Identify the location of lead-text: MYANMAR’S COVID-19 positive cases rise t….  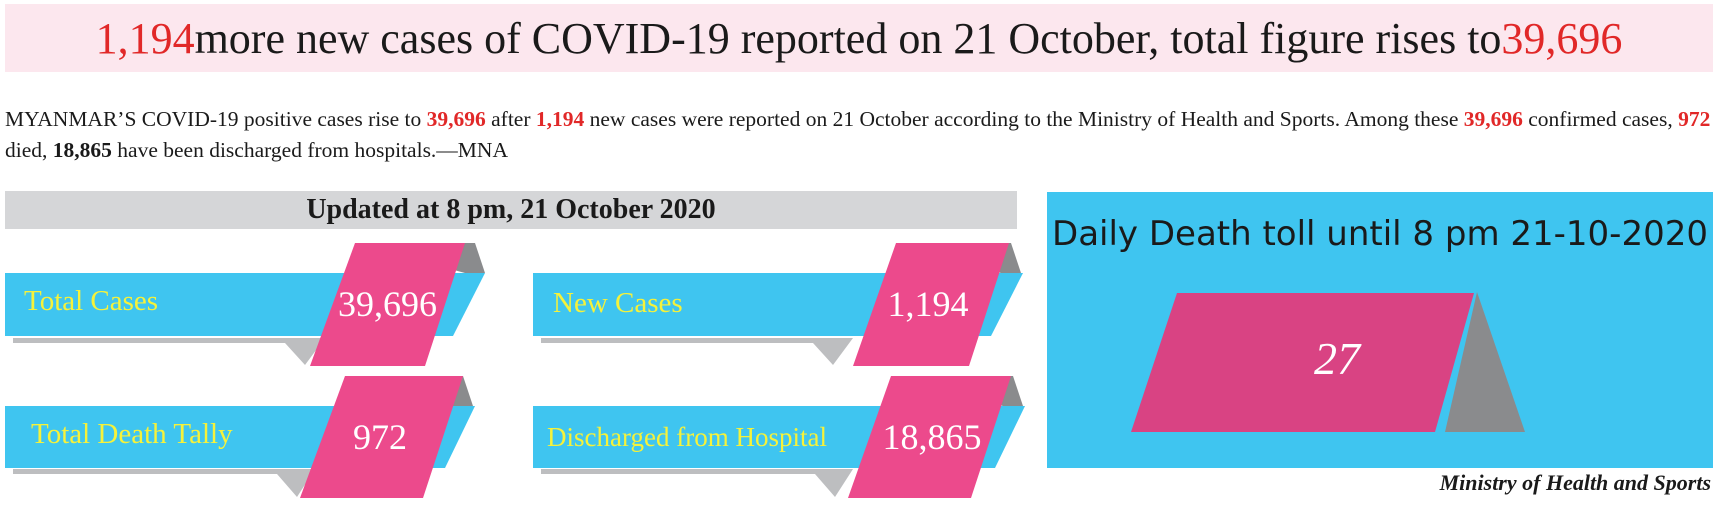
(216, 119).